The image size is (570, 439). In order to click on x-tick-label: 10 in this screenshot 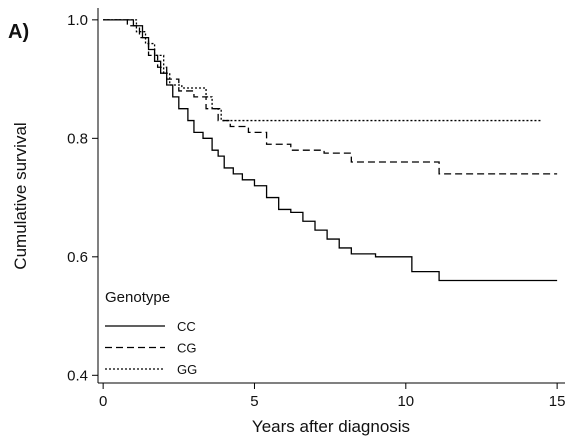, I will do `click(405, 401)`.